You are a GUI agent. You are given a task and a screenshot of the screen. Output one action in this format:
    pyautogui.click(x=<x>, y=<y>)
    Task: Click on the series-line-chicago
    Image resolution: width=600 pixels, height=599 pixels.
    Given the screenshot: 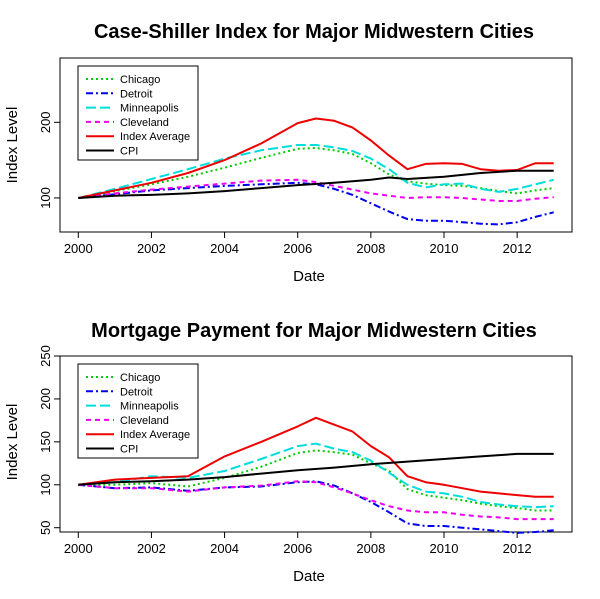 What is the action you would take?
    pyautogui.click(x=316, y=173)
    